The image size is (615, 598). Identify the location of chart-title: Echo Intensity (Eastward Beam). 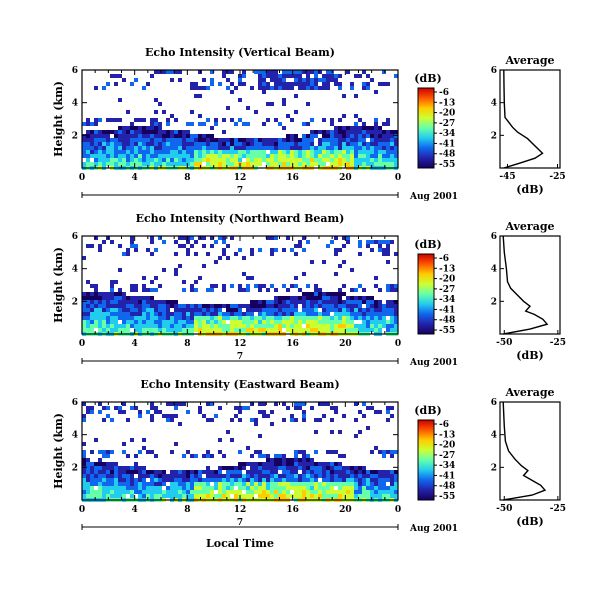
(239, 384).